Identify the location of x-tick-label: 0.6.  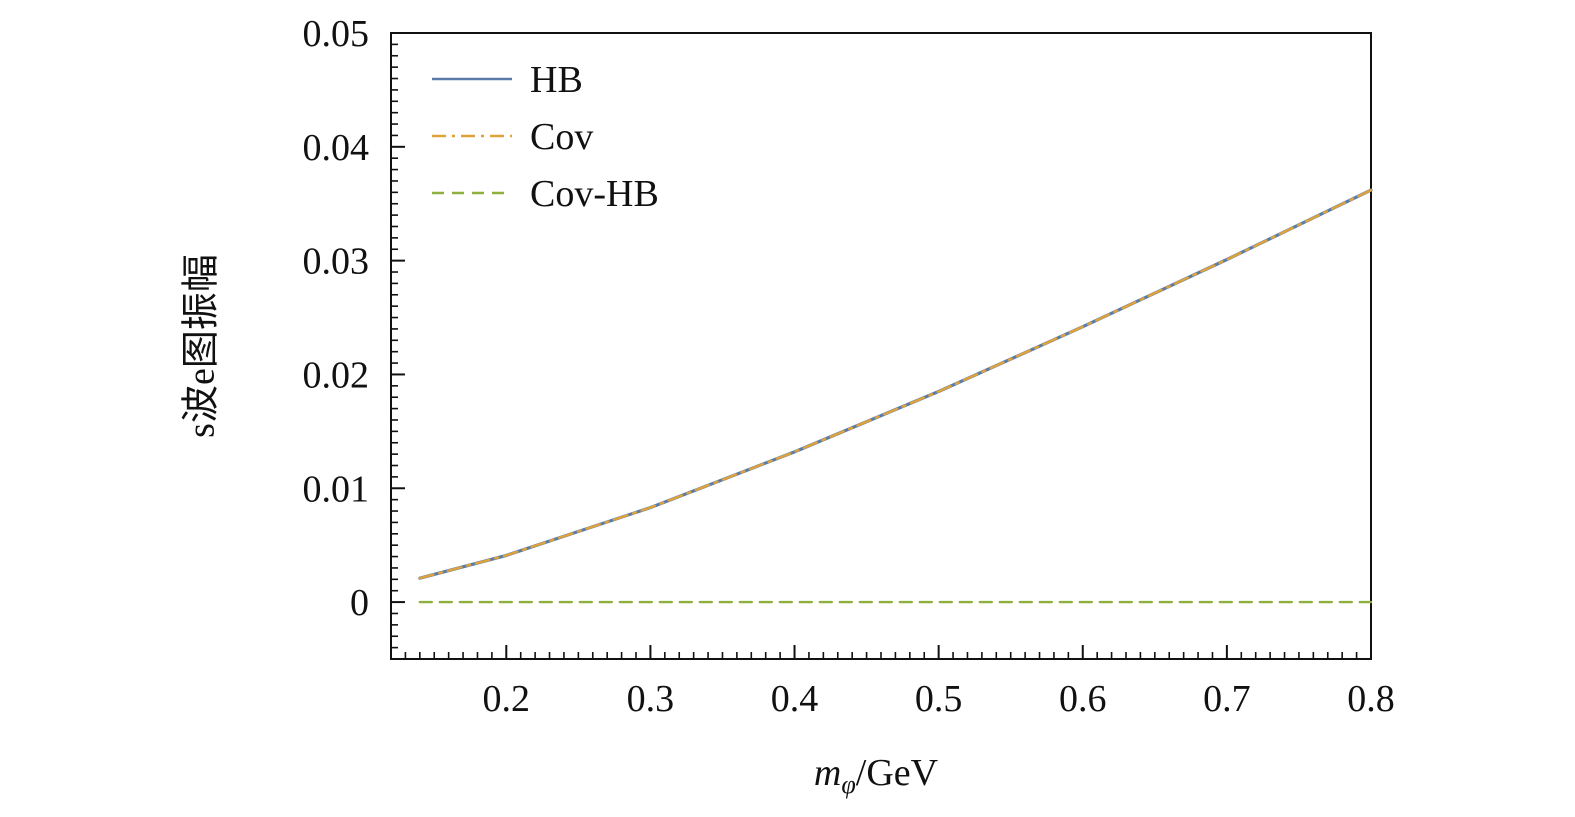
(1083, 699).